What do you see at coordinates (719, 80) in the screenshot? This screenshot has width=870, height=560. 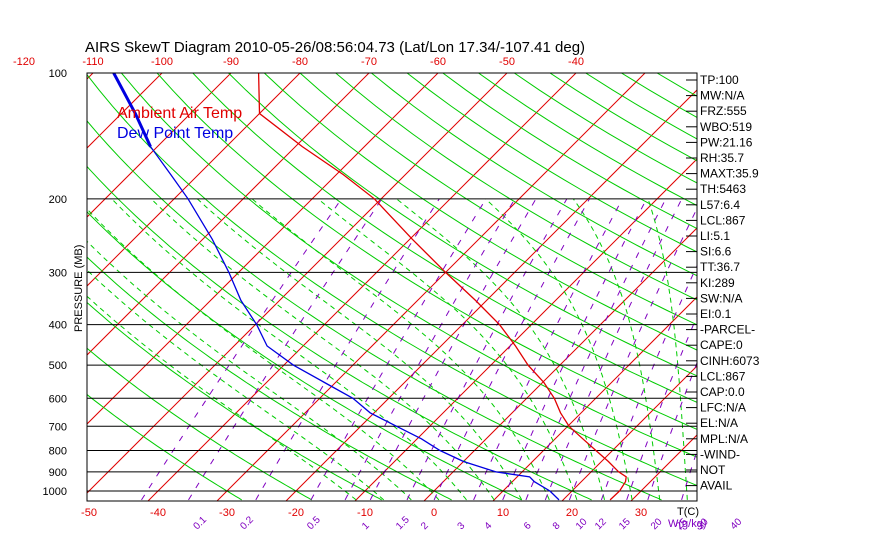 I see `index-label: TP:100` at bounding box center [719, 80].